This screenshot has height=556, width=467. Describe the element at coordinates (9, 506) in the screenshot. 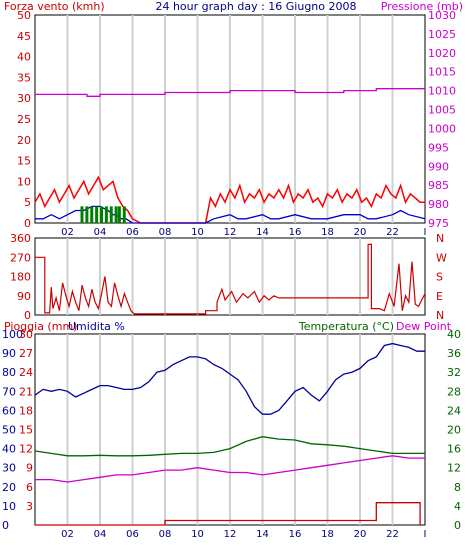

I see `panel3-ytick-humidity: 10` at that location.